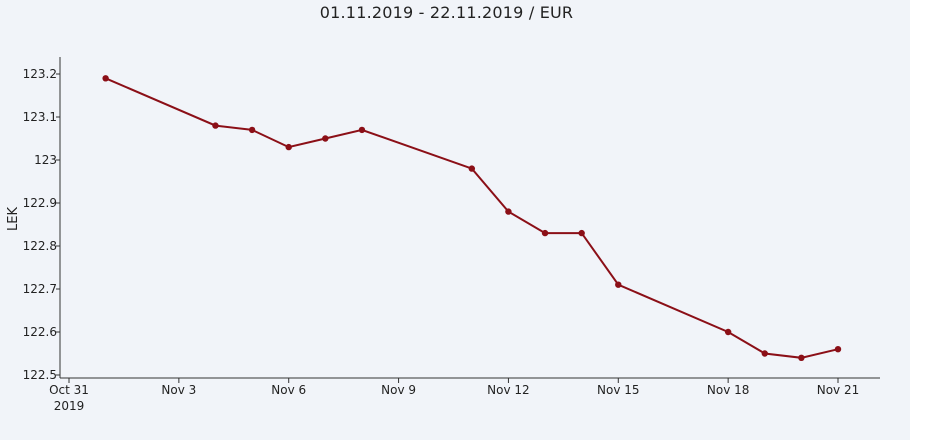 The height and width of the screenshot is (440, 943). What do you see at coordinates (40, 375) in the screenshot?
I see `y-tick-label: 122.5` at bounding box center [40, 375].